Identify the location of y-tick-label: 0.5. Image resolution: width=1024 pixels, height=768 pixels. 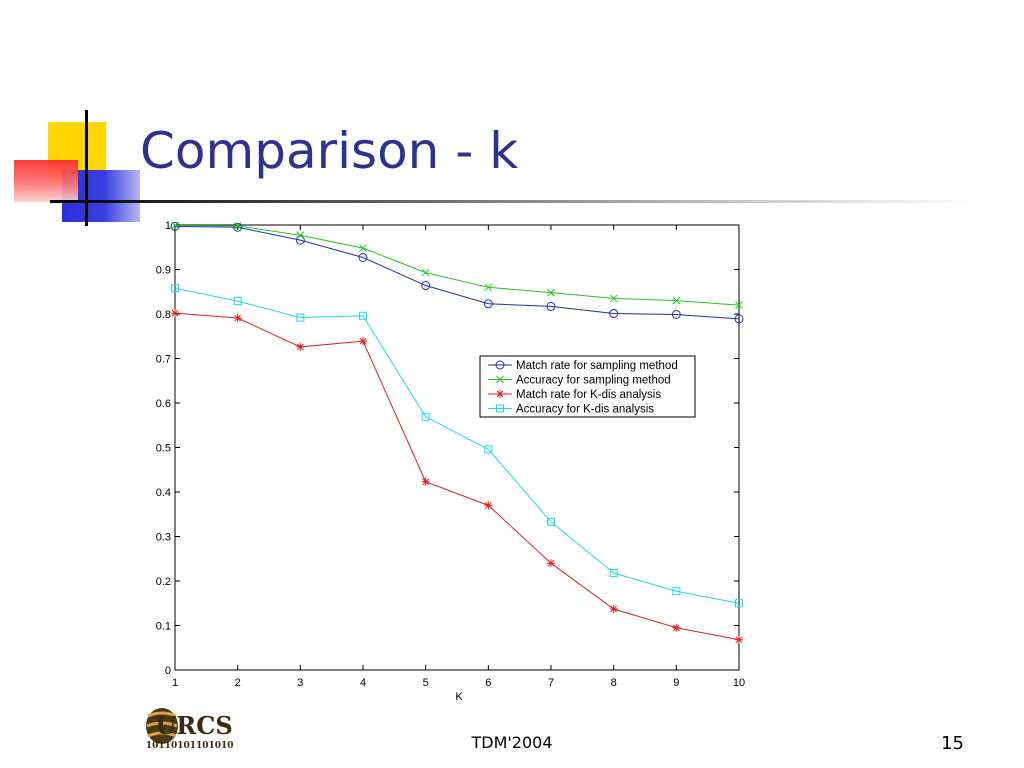
(163, 449).